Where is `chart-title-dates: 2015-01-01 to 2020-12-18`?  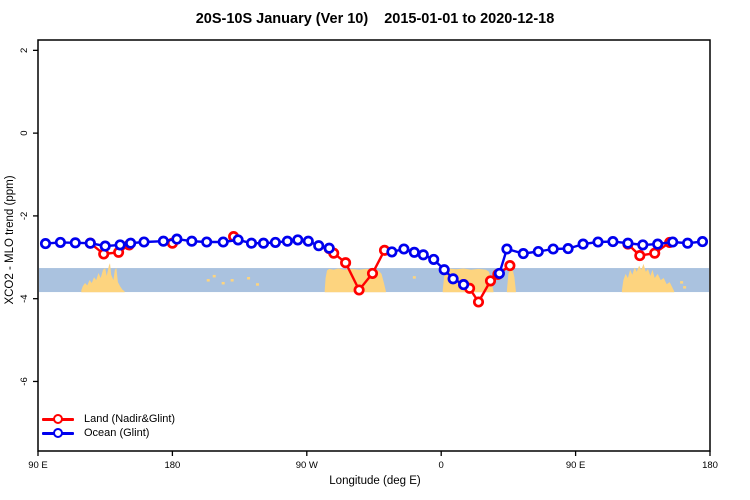 chart-title-dates: 2015-01-01 to 2020-12-18 is located at coordinates (469, 19).